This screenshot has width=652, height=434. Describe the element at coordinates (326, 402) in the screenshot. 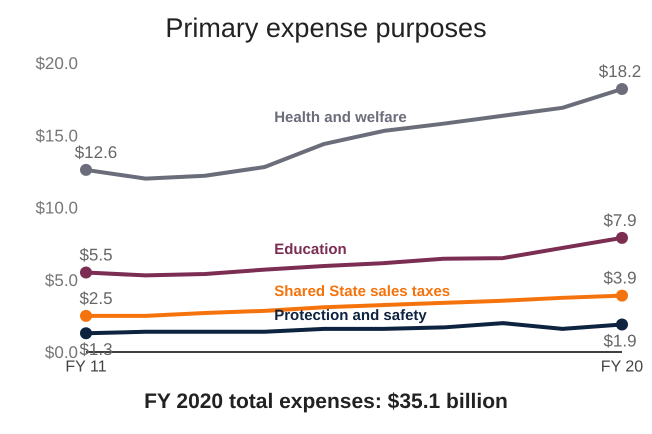

I see `x-axis-title: FY 2020 total expenses: $35.1 billion` at that location.